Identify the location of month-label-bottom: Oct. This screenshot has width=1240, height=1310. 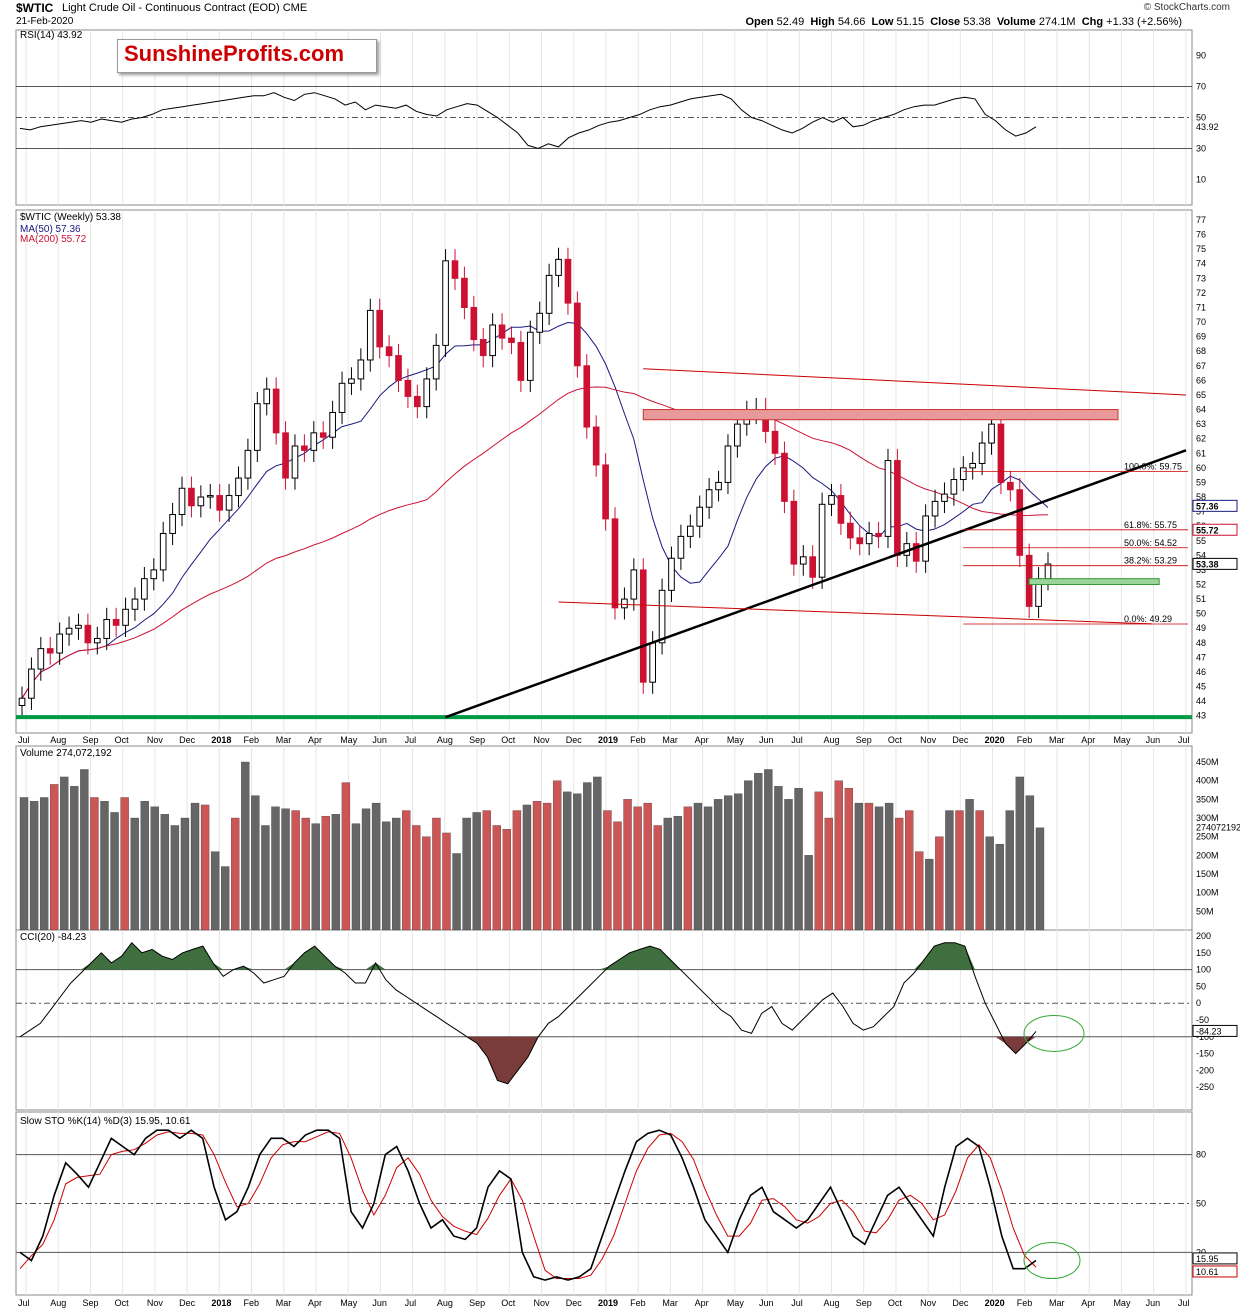
(508, 1303).